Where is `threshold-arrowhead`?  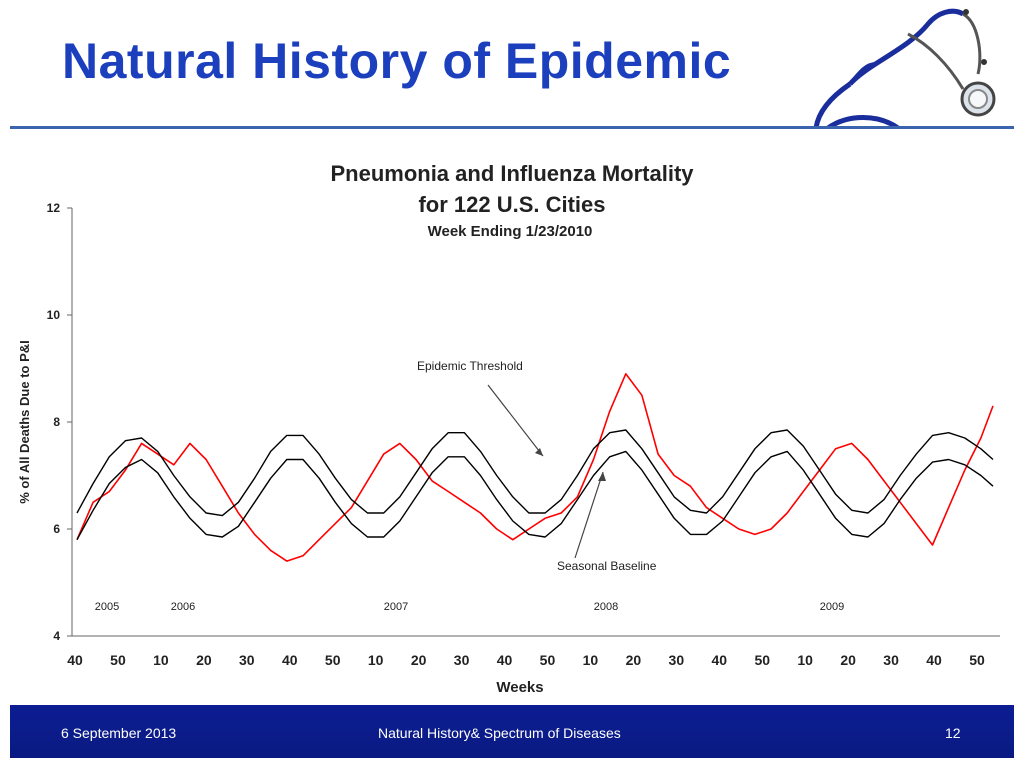 threshold-arrowhead is located at coordinates (539, 452).